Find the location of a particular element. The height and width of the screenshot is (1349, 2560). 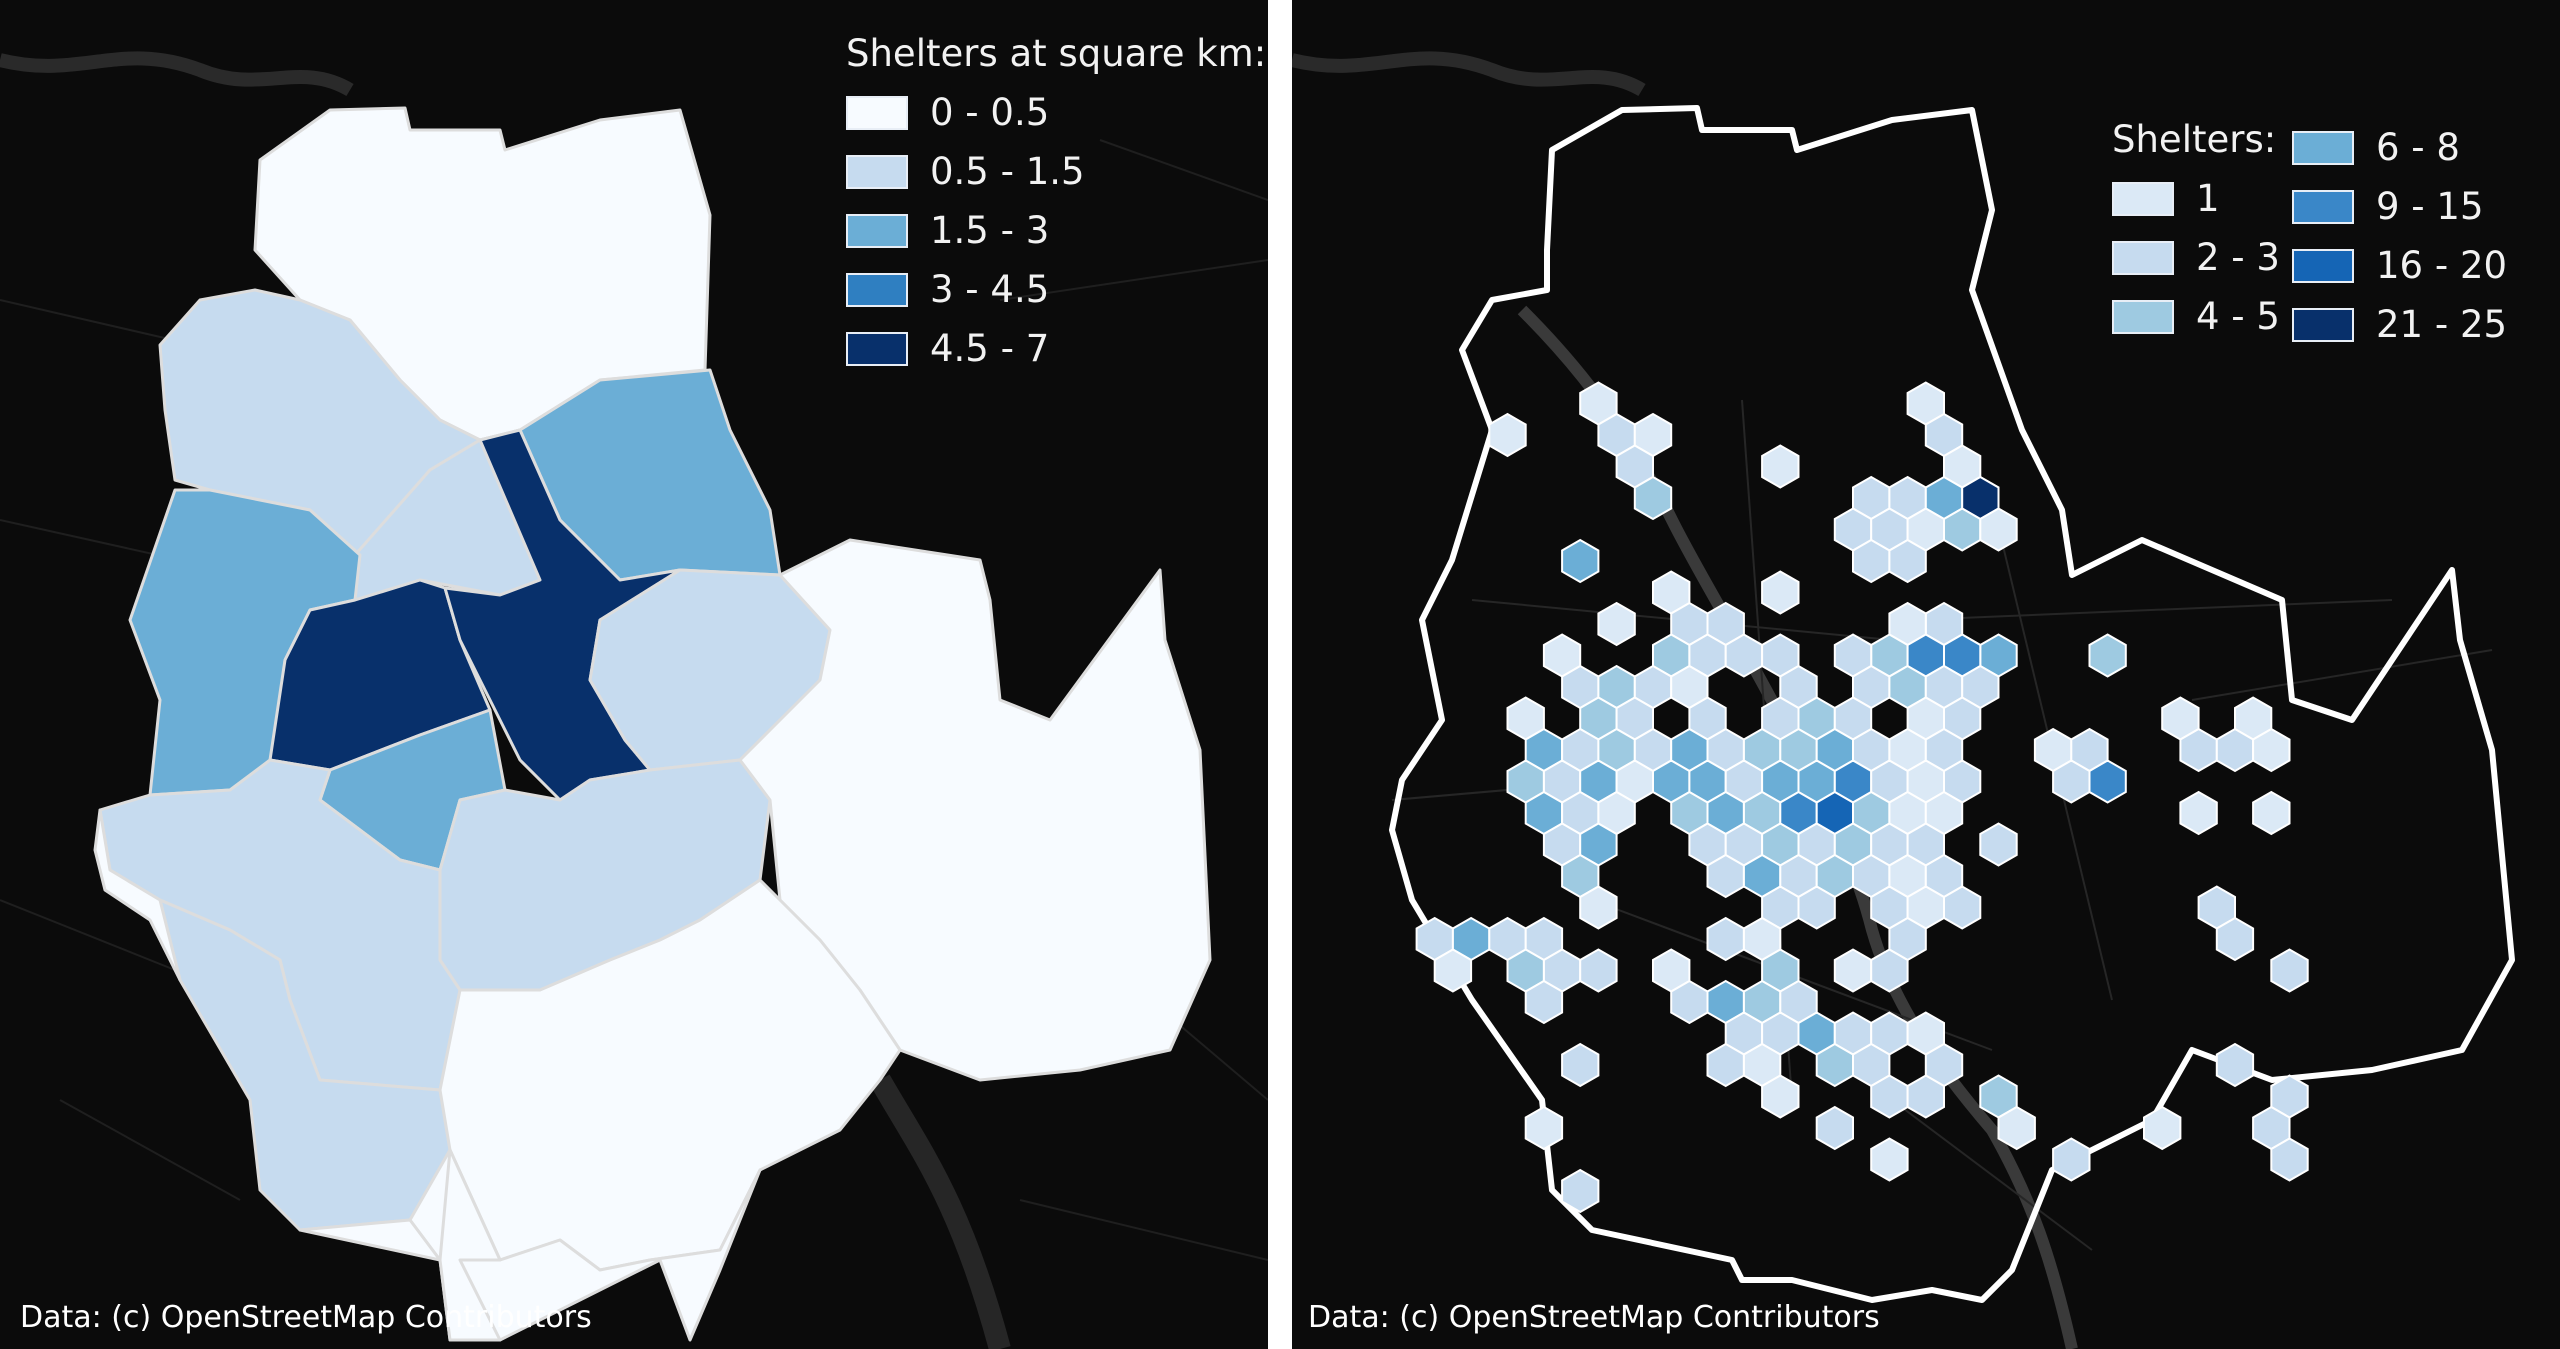

legend-item: 4 - 5 is located at coordinates (2196, 316).